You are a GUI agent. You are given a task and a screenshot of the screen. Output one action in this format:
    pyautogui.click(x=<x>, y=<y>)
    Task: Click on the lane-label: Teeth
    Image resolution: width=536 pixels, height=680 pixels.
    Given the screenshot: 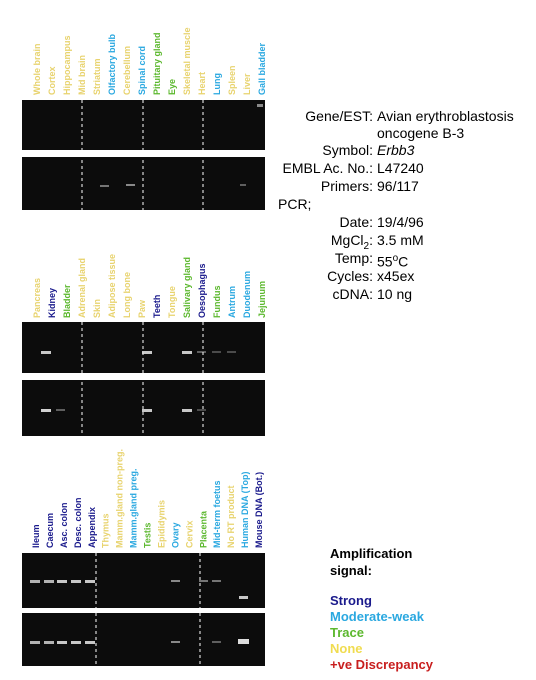 What is the action you would take?
    pyautogui.click(x=157, y=306)
    